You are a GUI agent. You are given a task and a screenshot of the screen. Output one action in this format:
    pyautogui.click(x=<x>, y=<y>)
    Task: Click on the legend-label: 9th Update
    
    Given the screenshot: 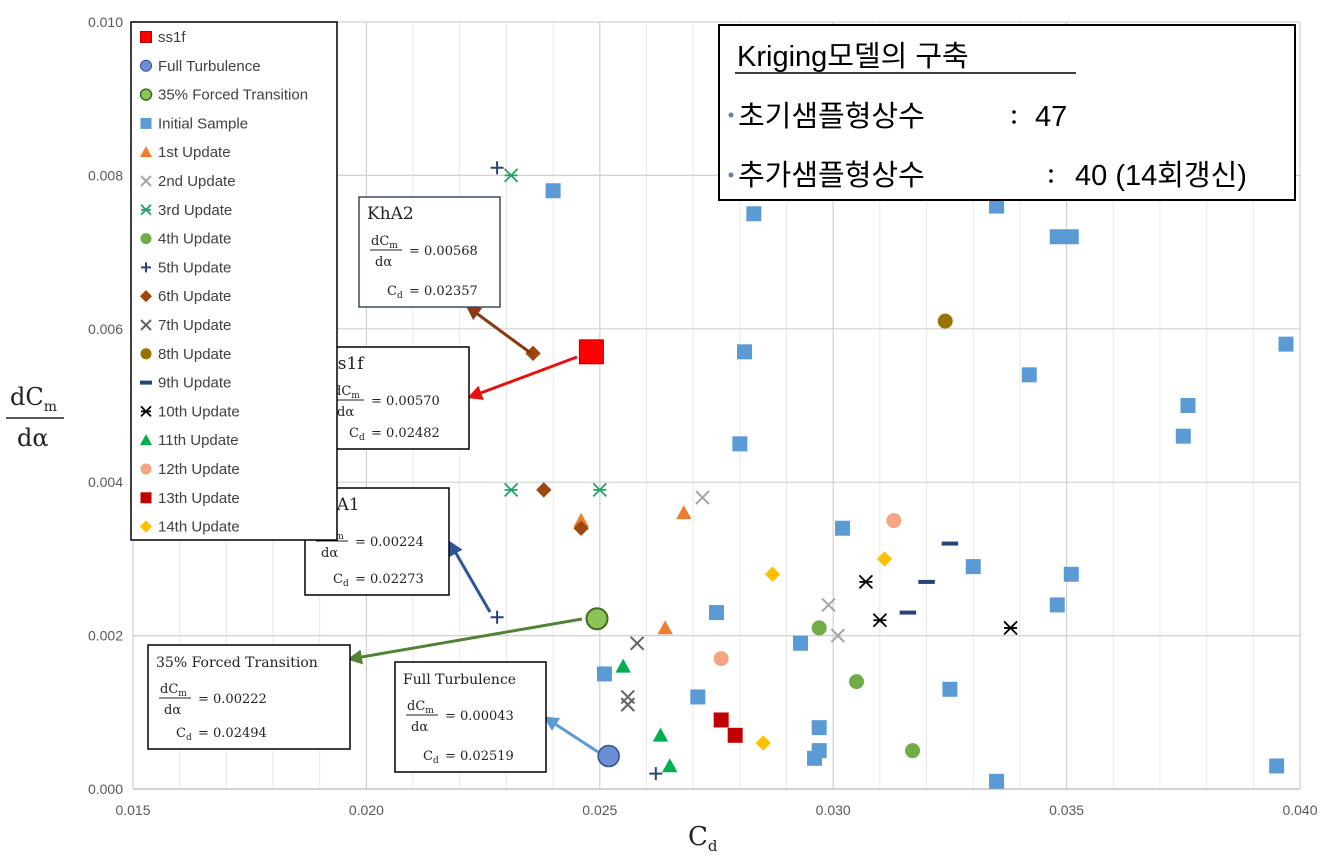 What is the action you would take?
    pyautogui.click(x=194, y=383)
    